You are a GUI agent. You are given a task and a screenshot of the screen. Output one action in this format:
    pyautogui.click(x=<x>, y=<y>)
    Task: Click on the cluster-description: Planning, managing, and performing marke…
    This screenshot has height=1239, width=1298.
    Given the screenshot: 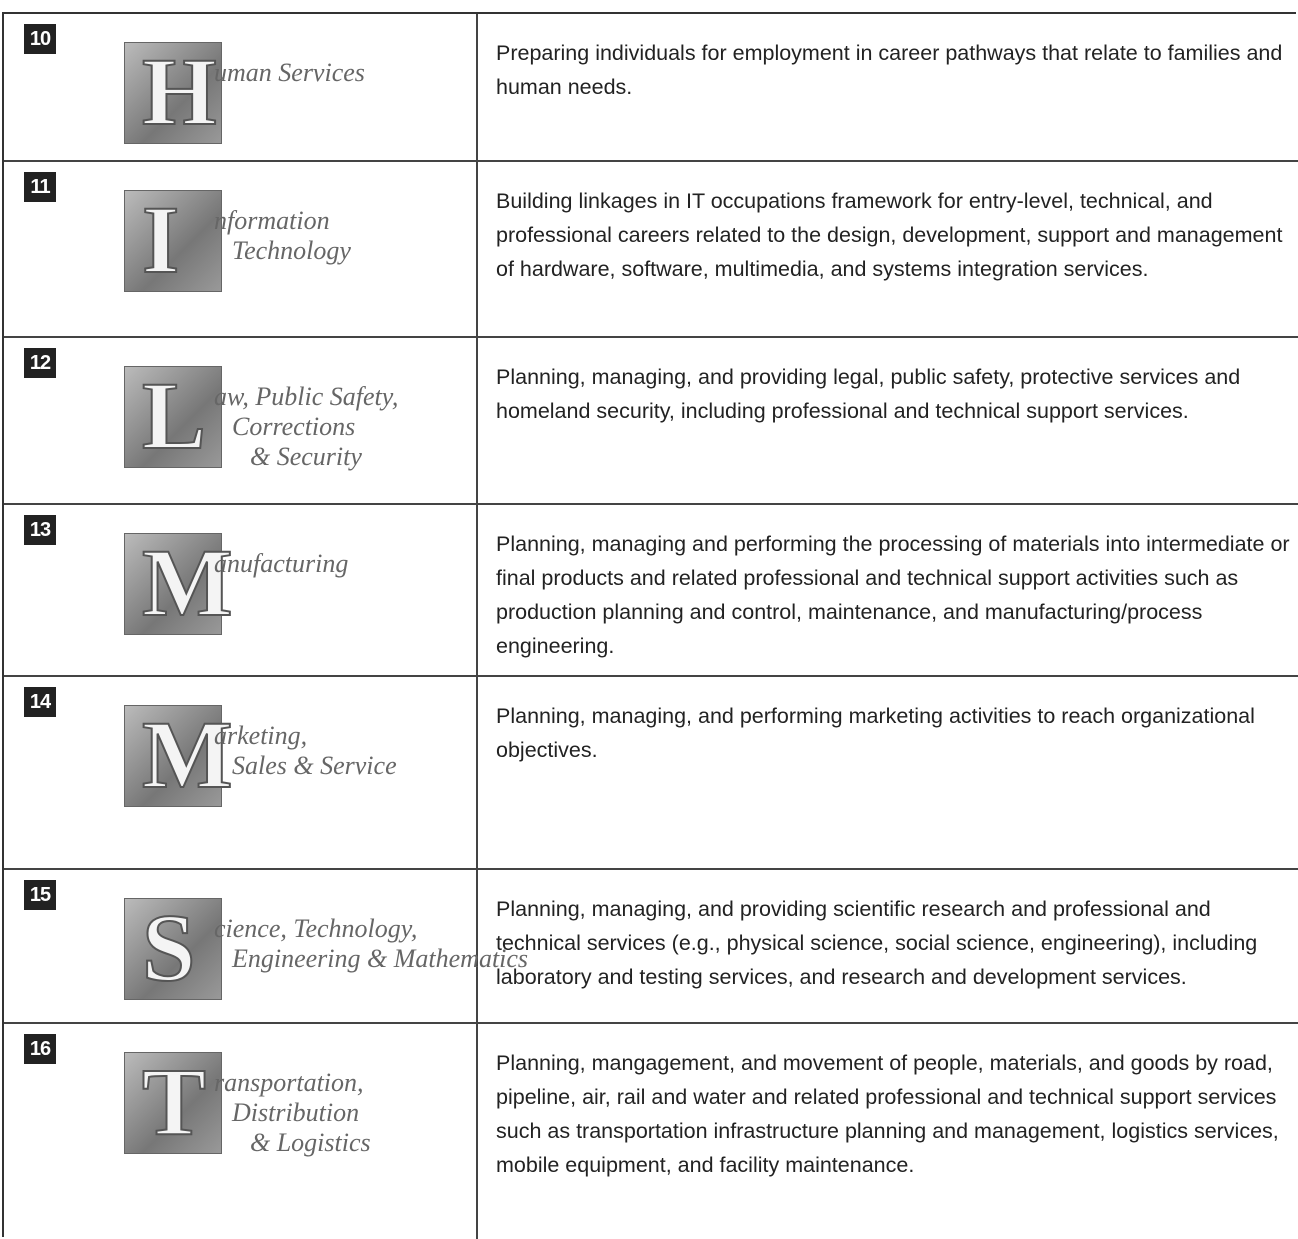 What is the action you would take?
    pyautogui.click(x=875, y=733)
    